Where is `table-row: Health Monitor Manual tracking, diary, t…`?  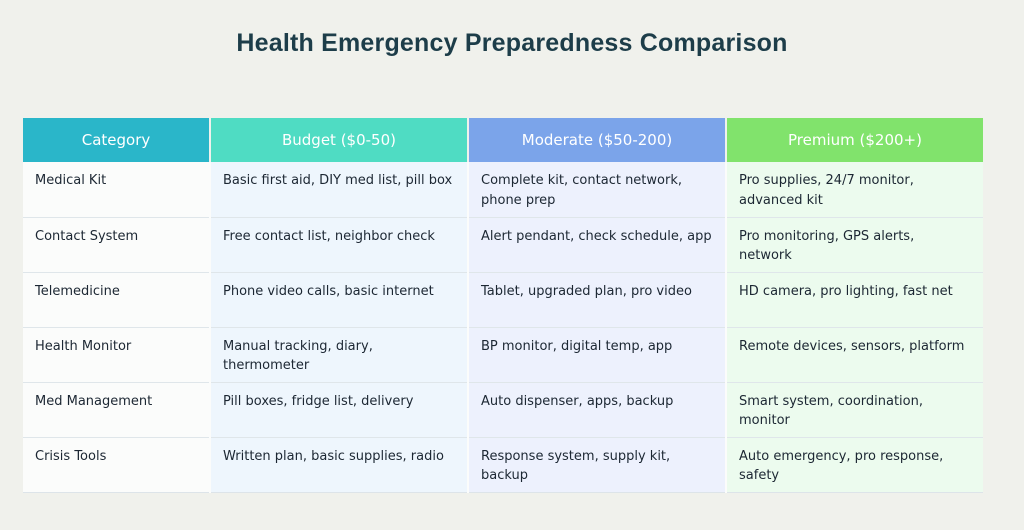 table-row: Health Monitor Manual tracking, diary, t… is located at coordinates (503, 354).